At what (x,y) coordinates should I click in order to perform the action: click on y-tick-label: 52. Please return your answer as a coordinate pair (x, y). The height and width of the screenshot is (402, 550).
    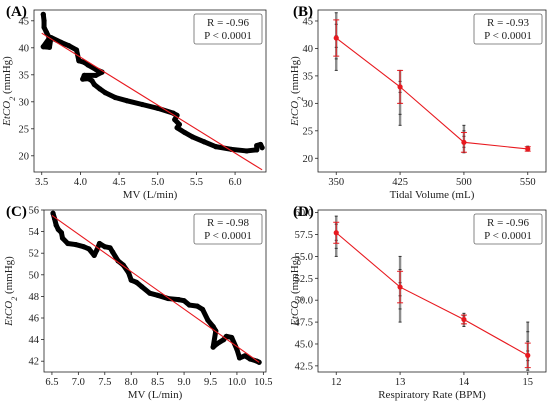
    Looking at the image, I should click on (34, 254).